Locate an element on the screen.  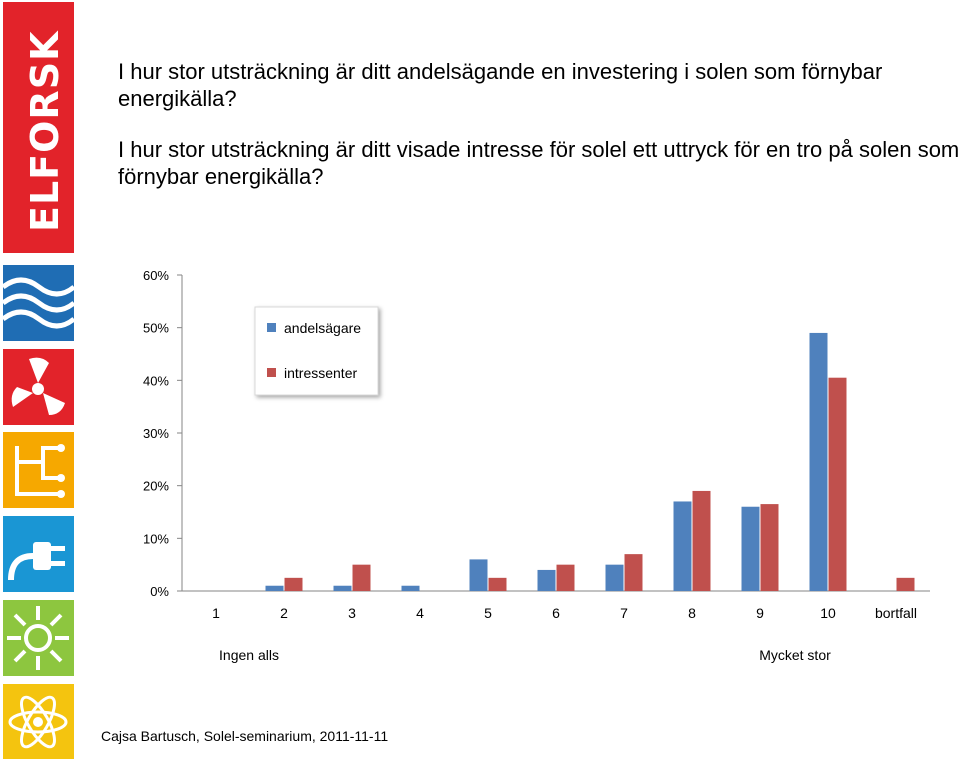
x-tick-label: 1 is located at coordinates (216, 613).